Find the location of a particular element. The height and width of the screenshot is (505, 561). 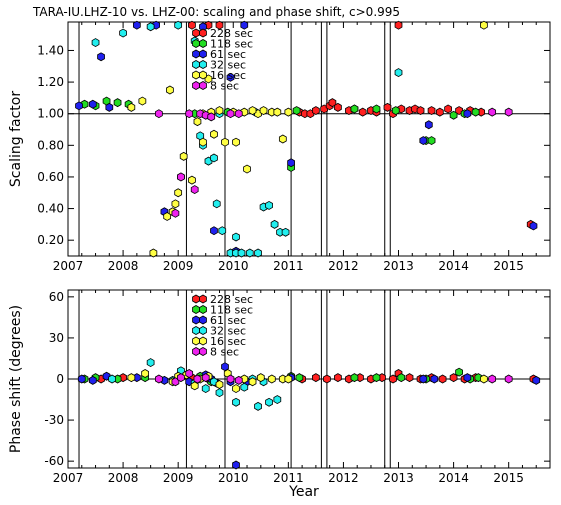

series-8-sec is located at coordinates (334, 378).